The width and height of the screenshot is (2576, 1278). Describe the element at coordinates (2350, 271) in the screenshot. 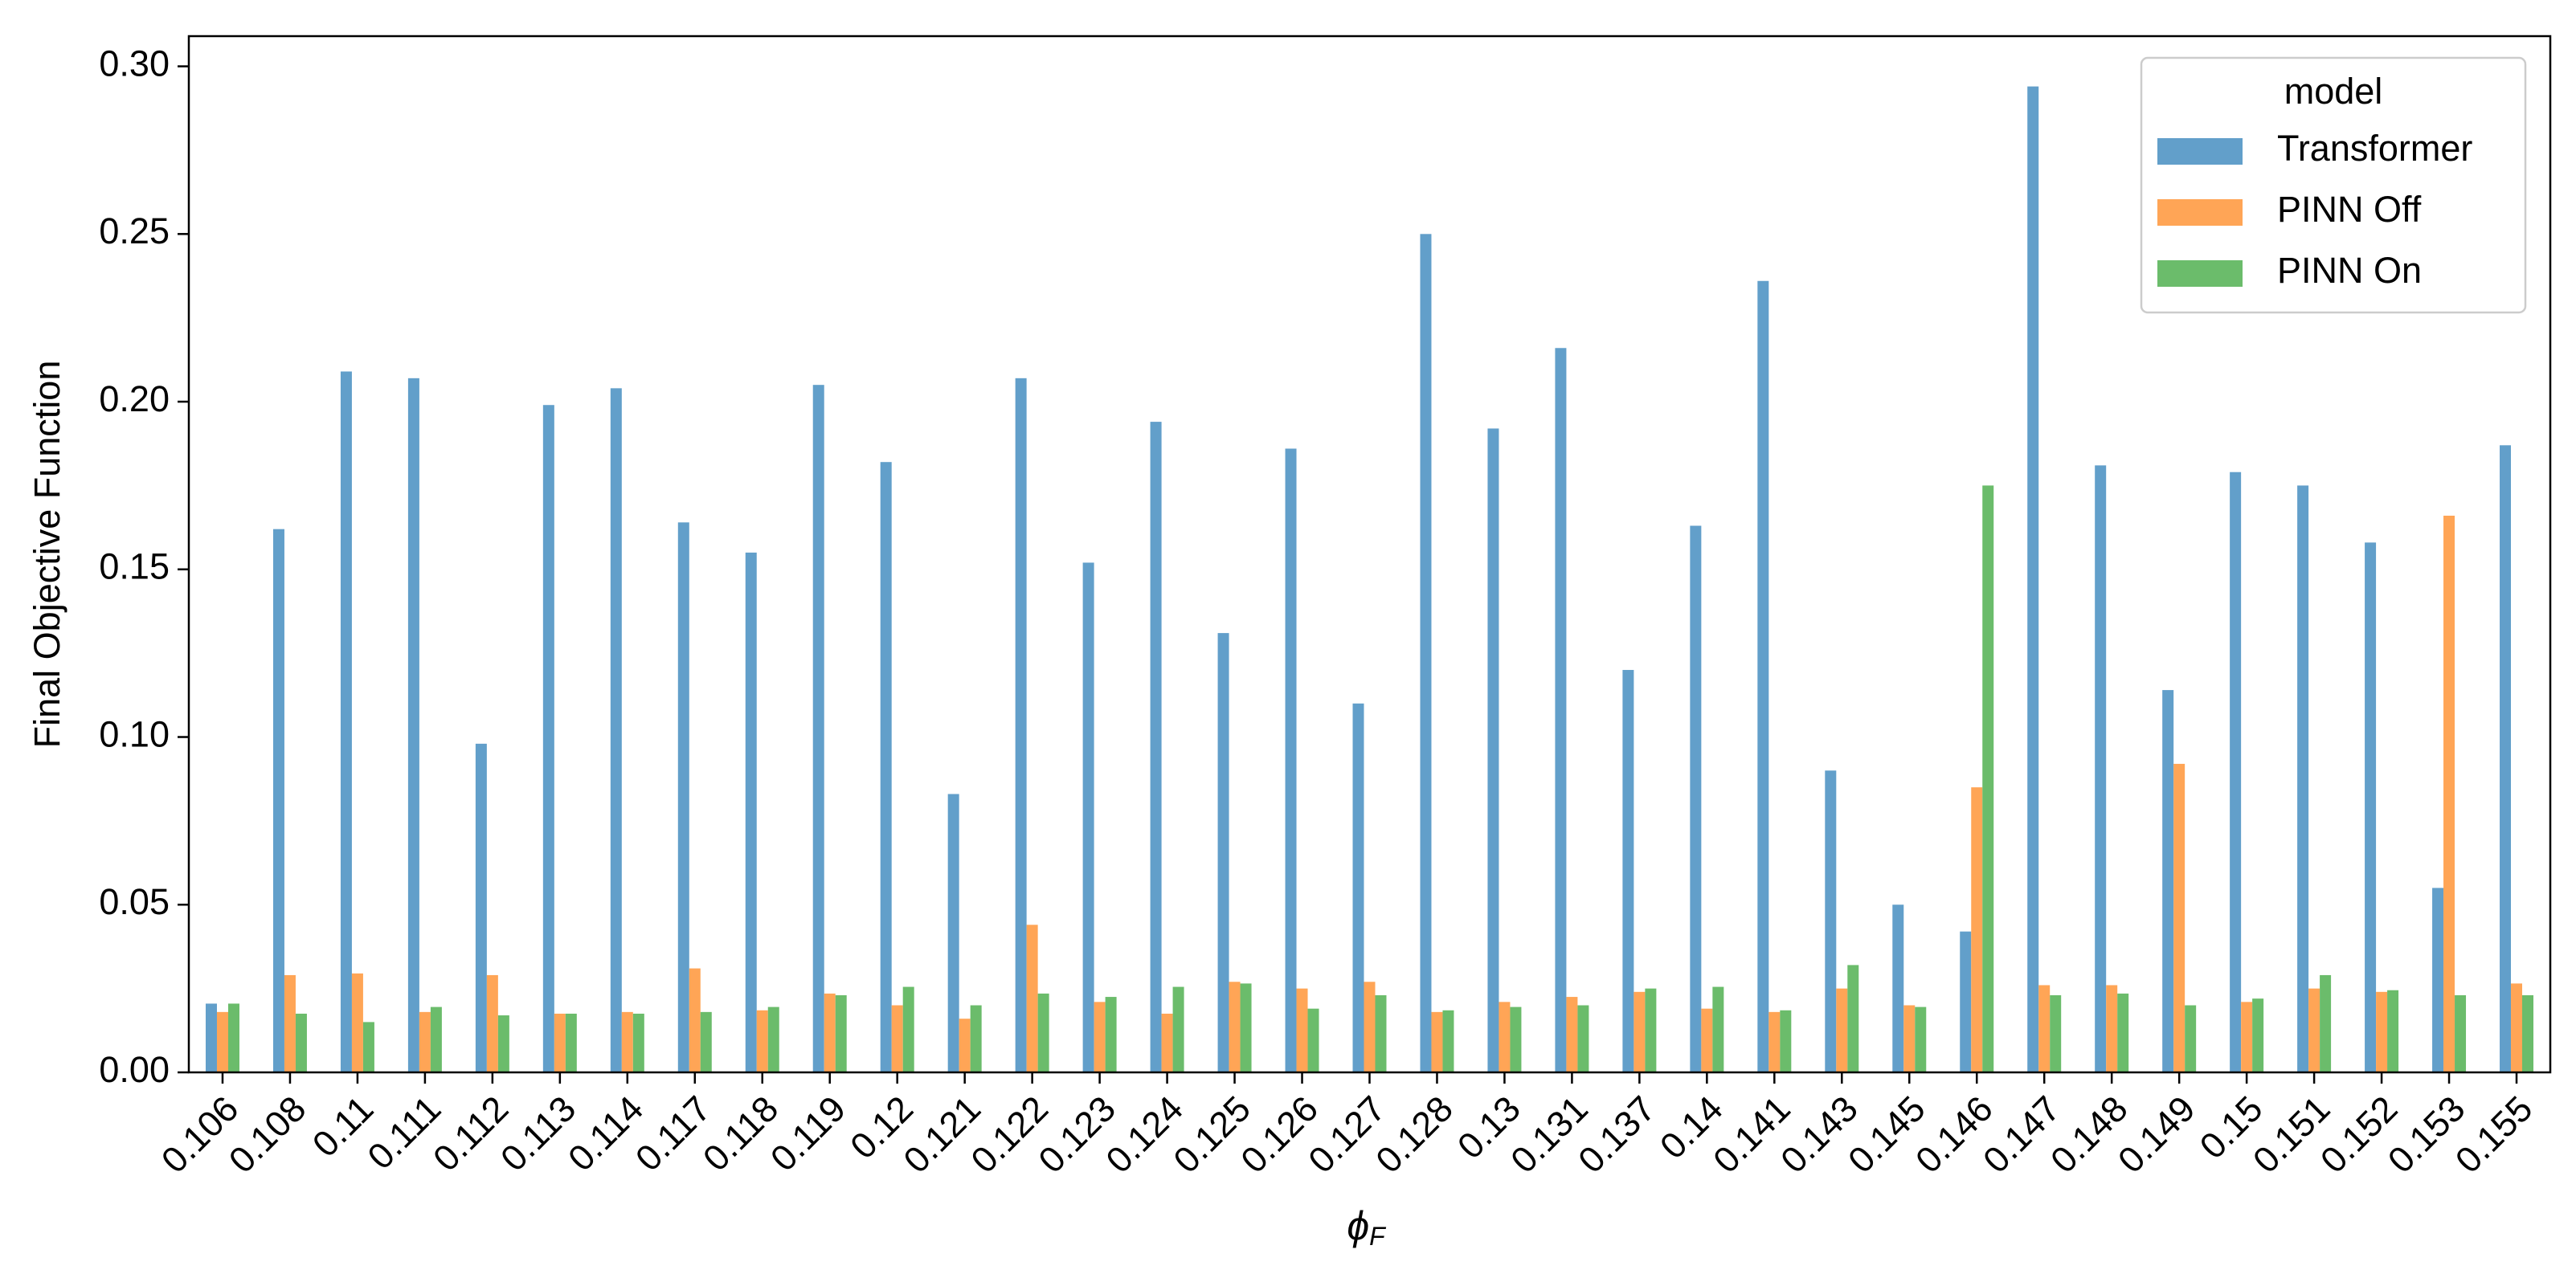

I see `legend-label: PINN On` at that location.